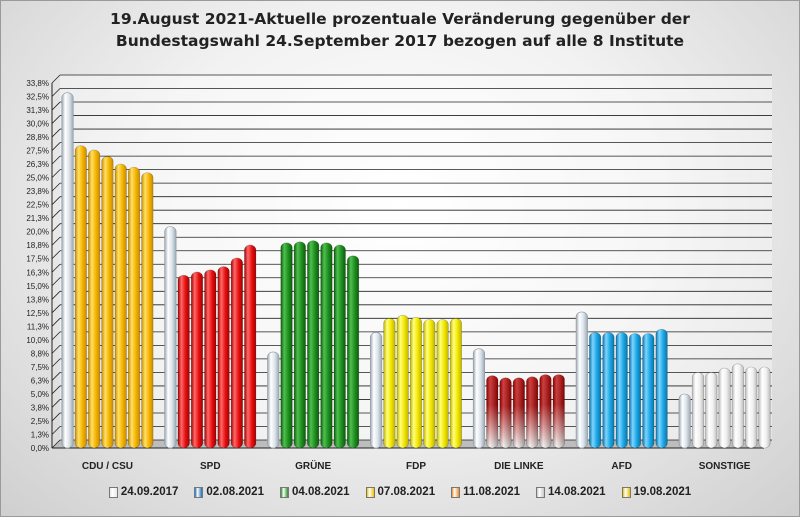 The width and height of the screenshot is (800, 517). I want to click on y-tick-label: 13,8%, so click(37, 299).